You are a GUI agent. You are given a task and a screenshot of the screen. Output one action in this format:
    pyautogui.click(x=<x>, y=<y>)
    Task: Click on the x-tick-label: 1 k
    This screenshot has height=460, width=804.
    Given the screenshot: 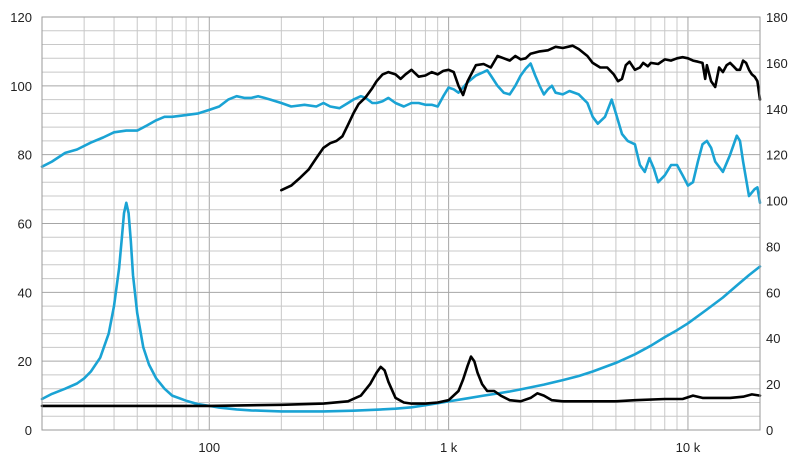 What is the action you would take?
    pyautogui.click(x=449, y=447)
    